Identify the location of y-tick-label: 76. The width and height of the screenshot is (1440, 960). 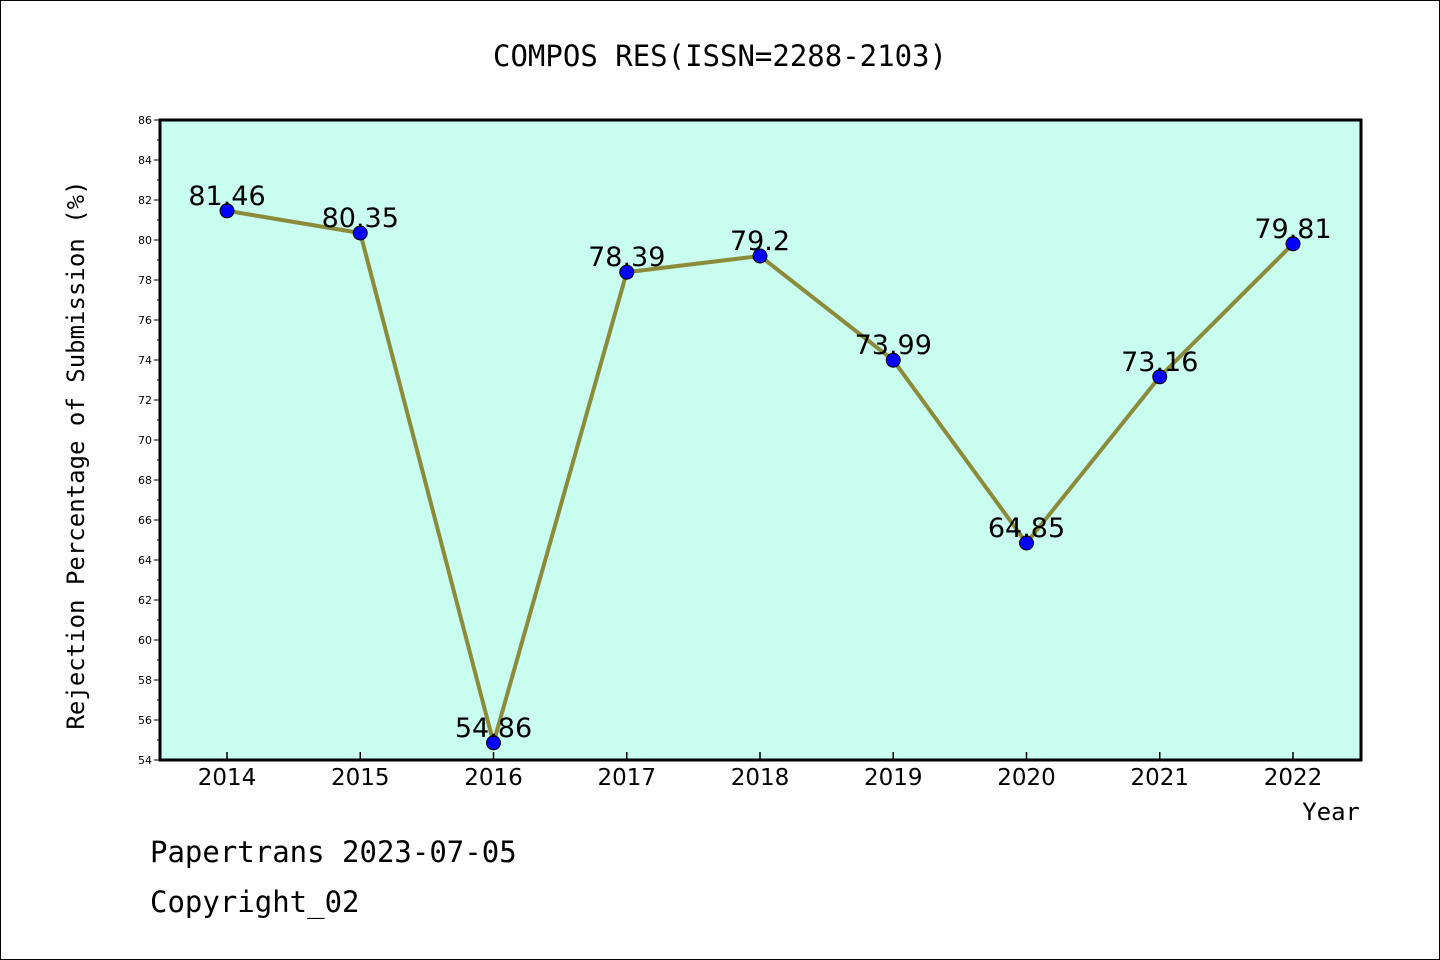
(145, 320).